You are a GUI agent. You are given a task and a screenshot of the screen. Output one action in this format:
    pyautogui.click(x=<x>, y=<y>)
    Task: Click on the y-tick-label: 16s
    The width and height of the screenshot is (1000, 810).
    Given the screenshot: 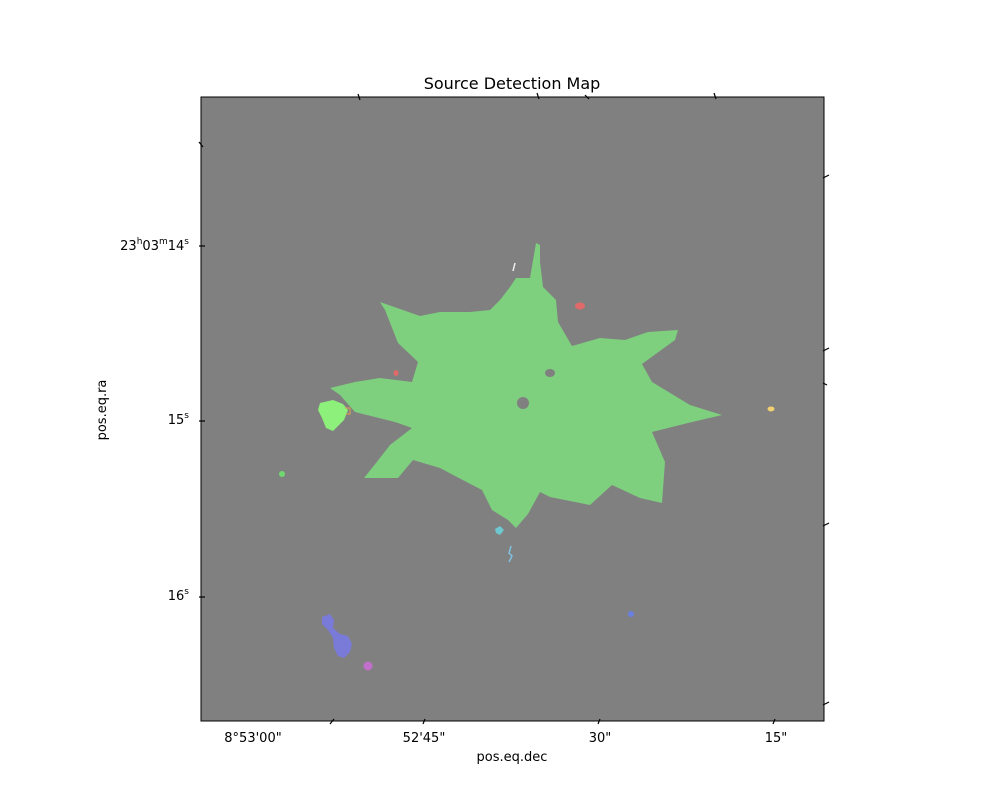 What is the action you would take?
    pyautogui.click(x=179, y=595)
    